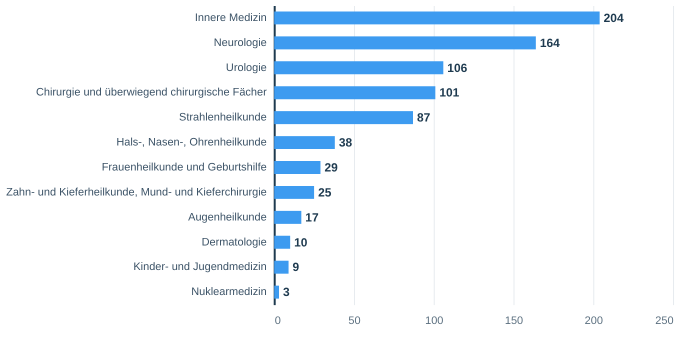  What do you see at coordinates (246, 68) in the screenshot?
I see `y-tick-label: Urologie` at bounding box center [246, 68].